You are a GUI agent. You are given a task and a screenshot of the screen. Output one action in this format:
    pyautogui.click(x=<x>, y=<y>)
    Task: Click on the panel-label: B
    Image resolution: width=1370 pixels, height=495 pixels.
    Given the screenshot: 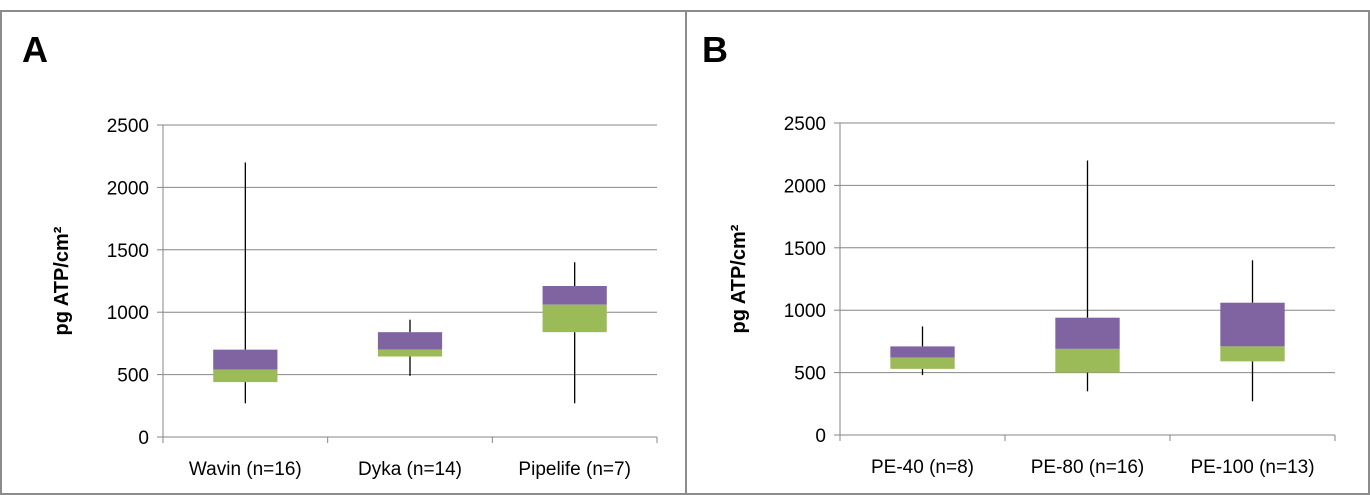 What is the action you would take?
    pyautogui.click(x=715, y=49)
    